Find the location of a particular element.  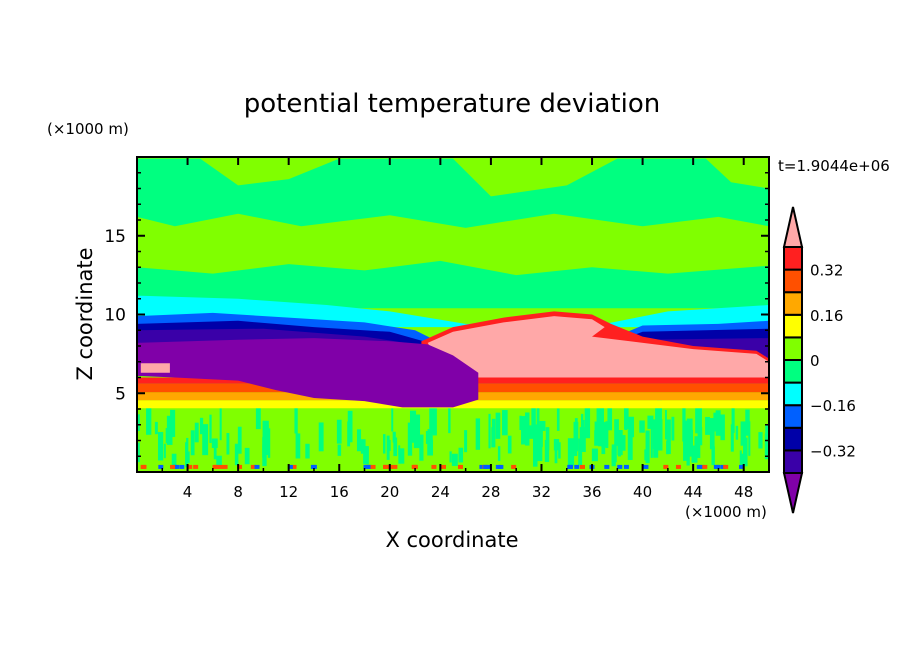

mid-green-layer is located at coordinates (453, 284).